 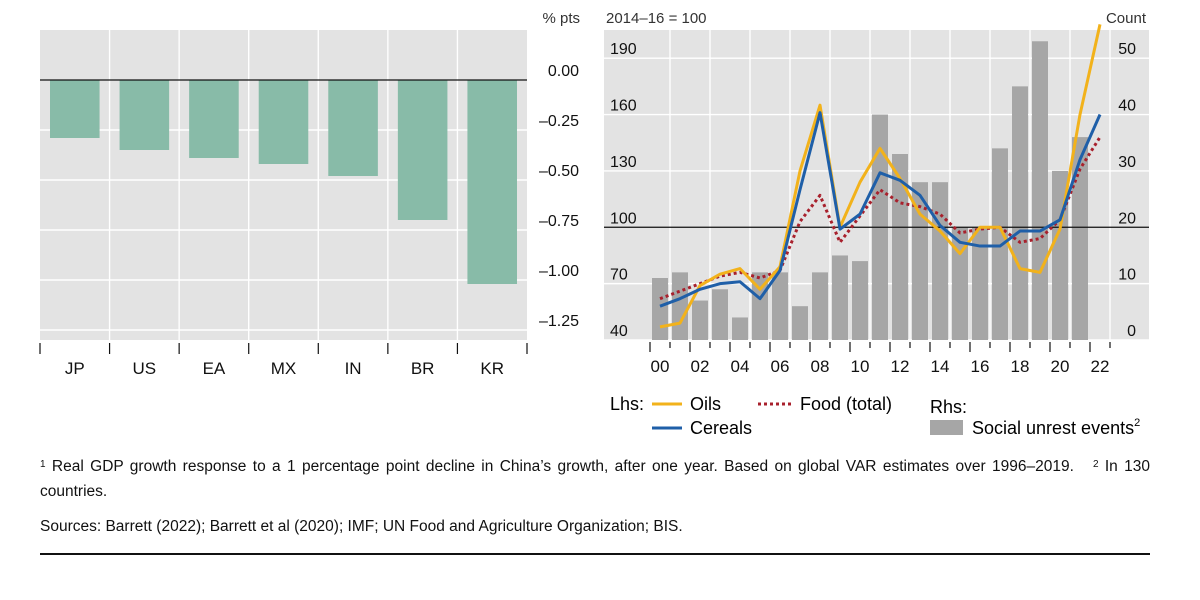 I want to click on right-right-y-tick-label: 10, so click(x=1127, y=275).